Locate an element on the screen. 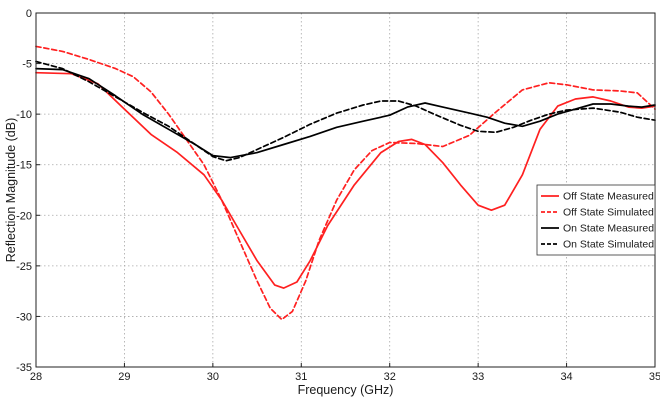  x-tick-label: 34 is located at coordinates (566, 377).